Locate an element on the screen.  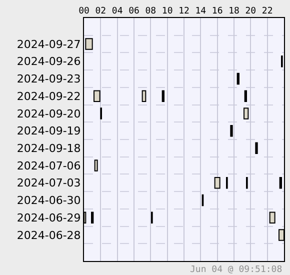
y-tick-label: 2024-06-29 is located at coordinates (48, 217).